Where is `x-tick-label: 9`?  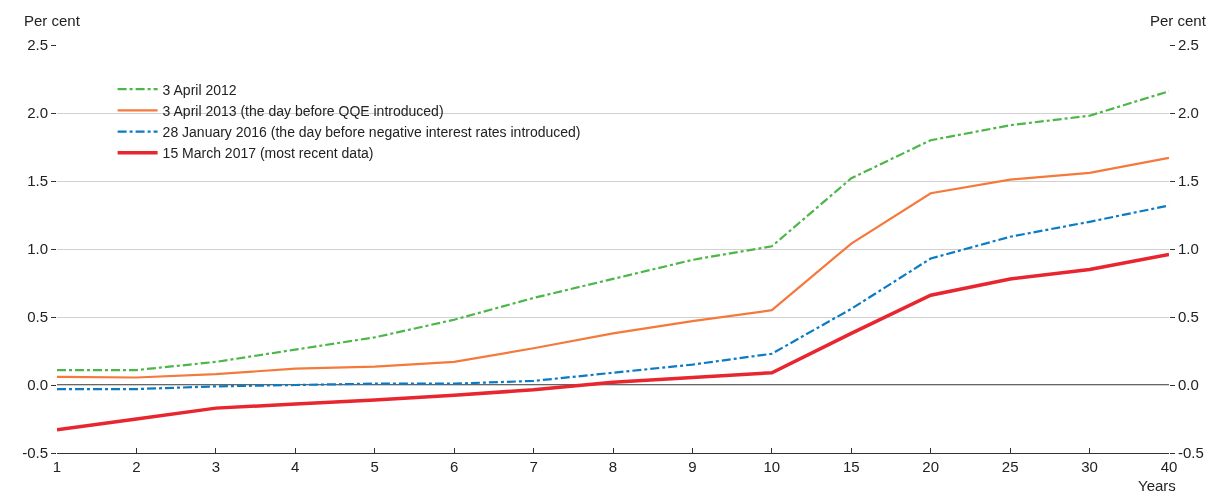
x-tick-label: 9 is located at coordinates (692, 467).